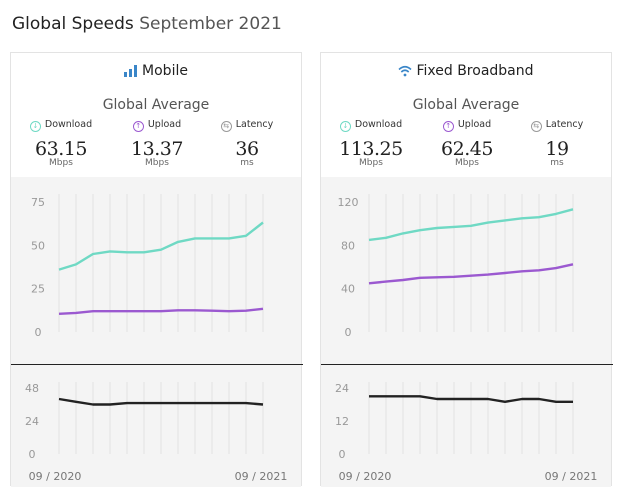 The width and height of the screenshot is (620, 487). I want to click on fixed-latency-metric: ⇆ Latency 19 ms, so click(557, 143).